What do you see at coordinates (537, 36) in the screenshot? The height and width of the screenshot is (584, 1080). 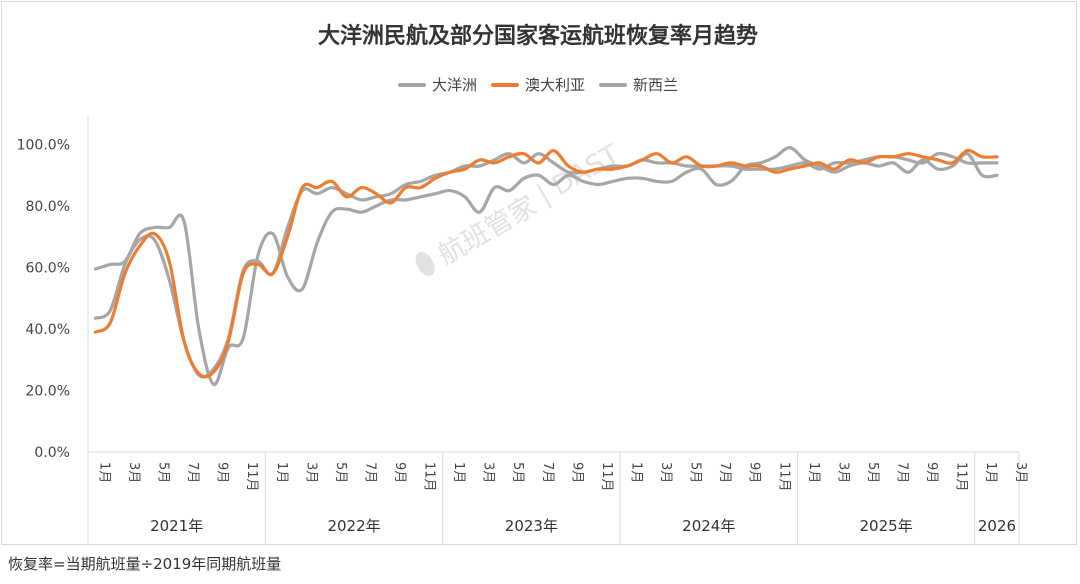 I see `chart-title: 大洋洲民航及部分国家客运航班恢复率月趋势` at bounding box center [537, 36].